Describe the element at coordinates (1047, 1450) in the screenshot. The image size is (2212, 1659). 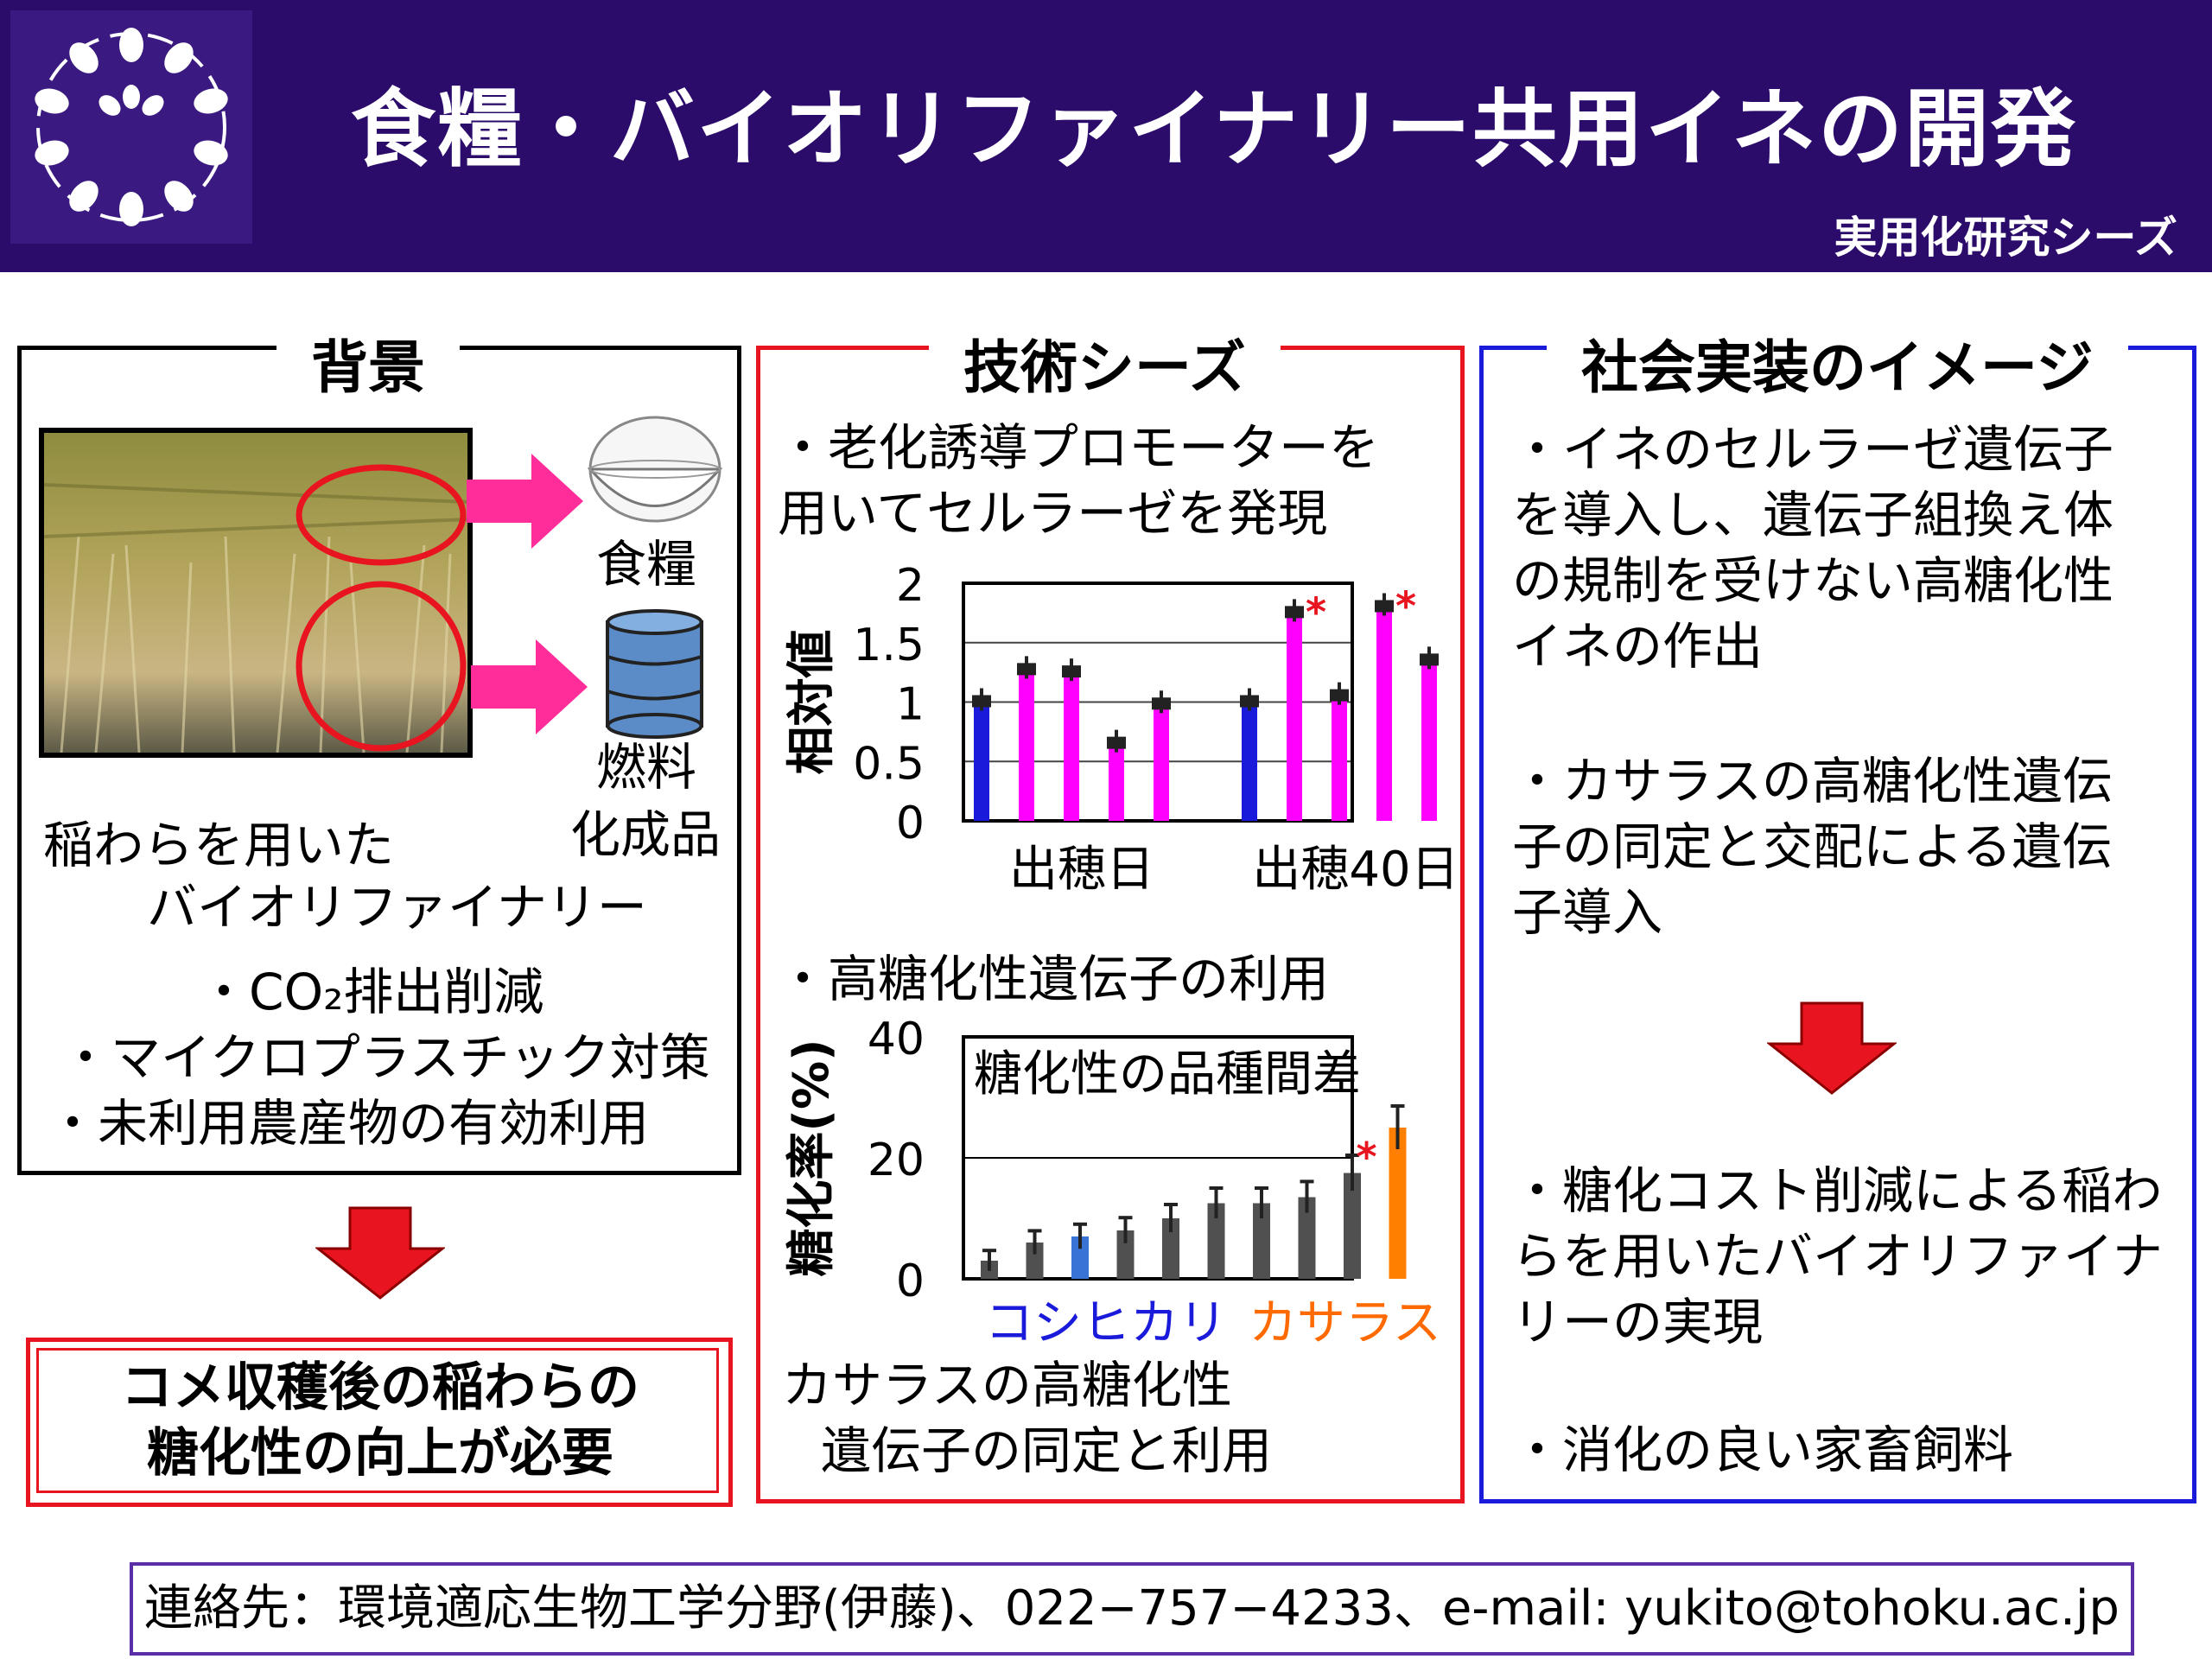
I see `tech-conclusion-line2: 遺伝子の同定と利用` at that location.